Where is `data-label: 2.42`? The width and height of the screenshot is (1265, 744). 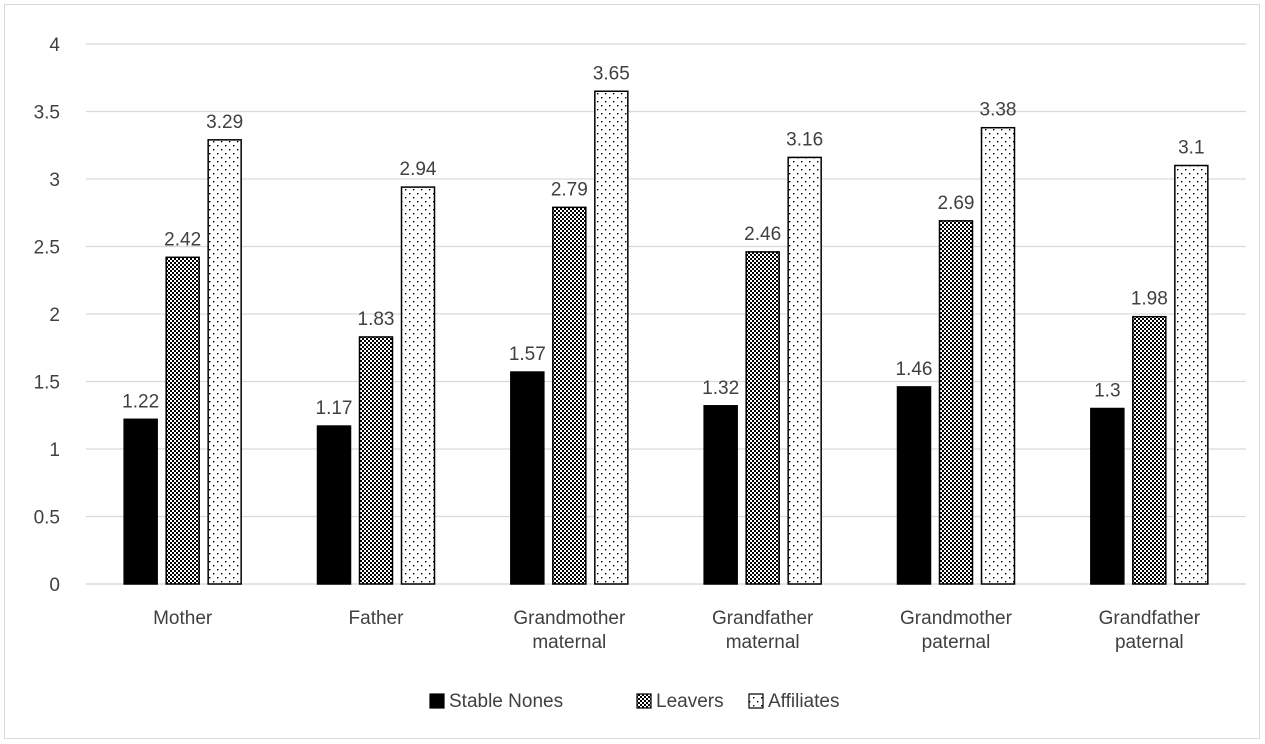 data-label: 2.42 is located at coordinates (182, 239).